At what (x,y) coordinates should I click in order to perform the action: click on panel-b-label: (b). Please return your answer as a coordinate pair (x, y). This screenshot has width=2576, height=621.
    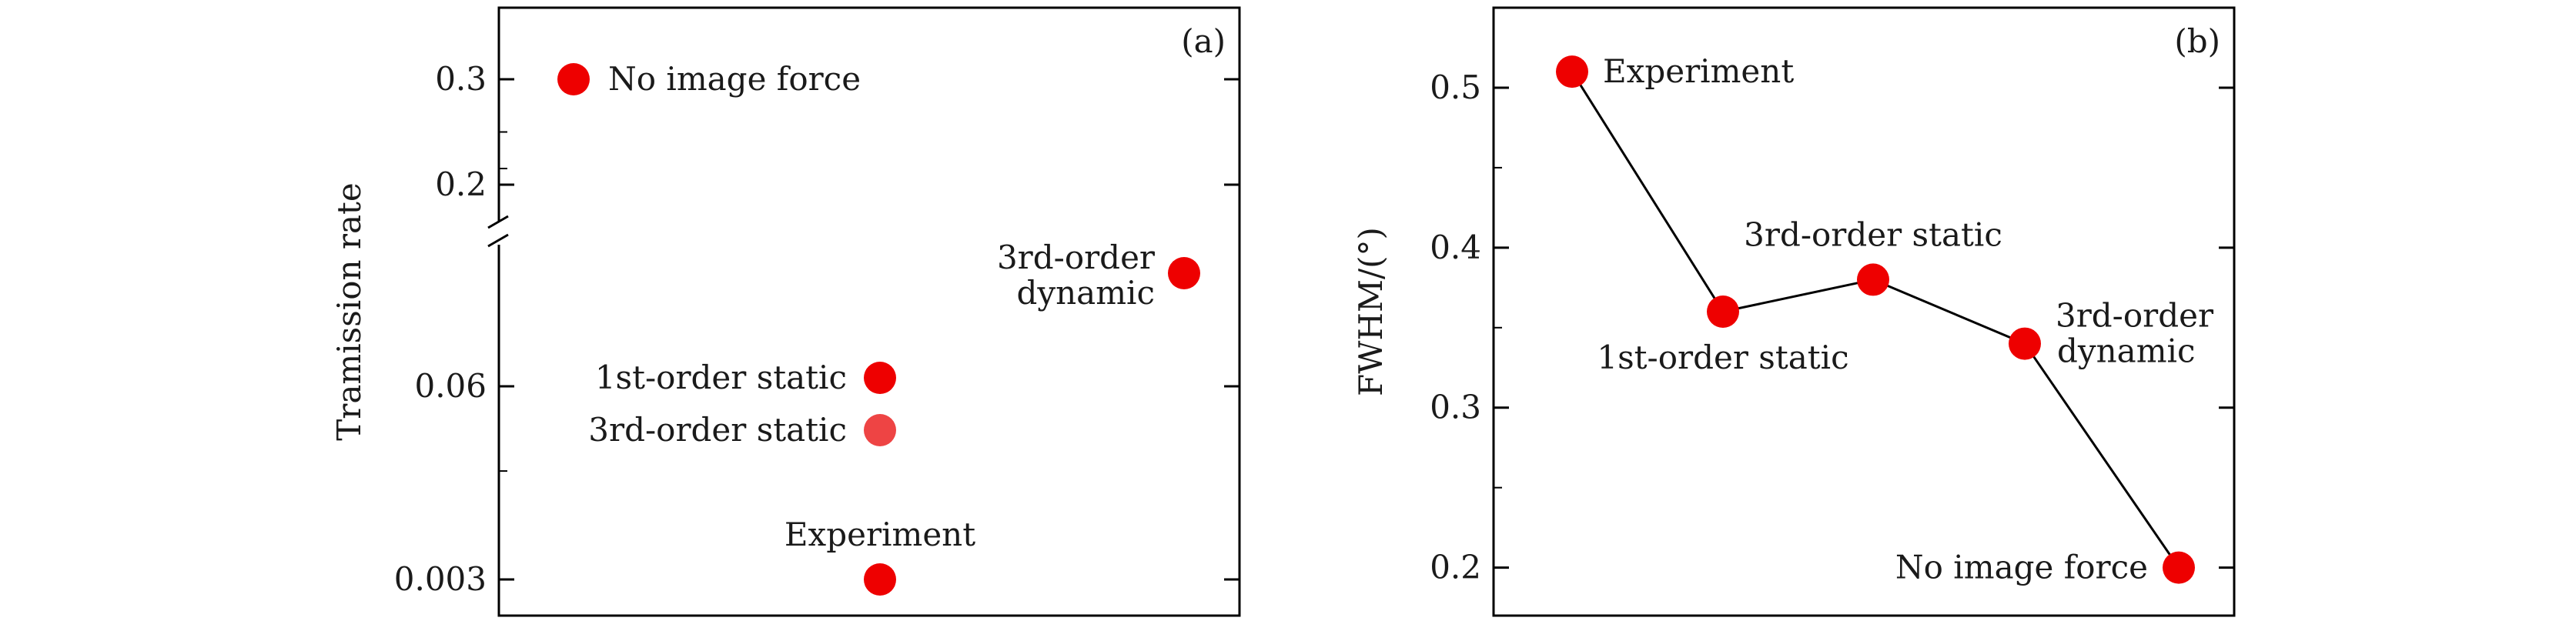
    Looking at the image, I should click on (2197, 41).